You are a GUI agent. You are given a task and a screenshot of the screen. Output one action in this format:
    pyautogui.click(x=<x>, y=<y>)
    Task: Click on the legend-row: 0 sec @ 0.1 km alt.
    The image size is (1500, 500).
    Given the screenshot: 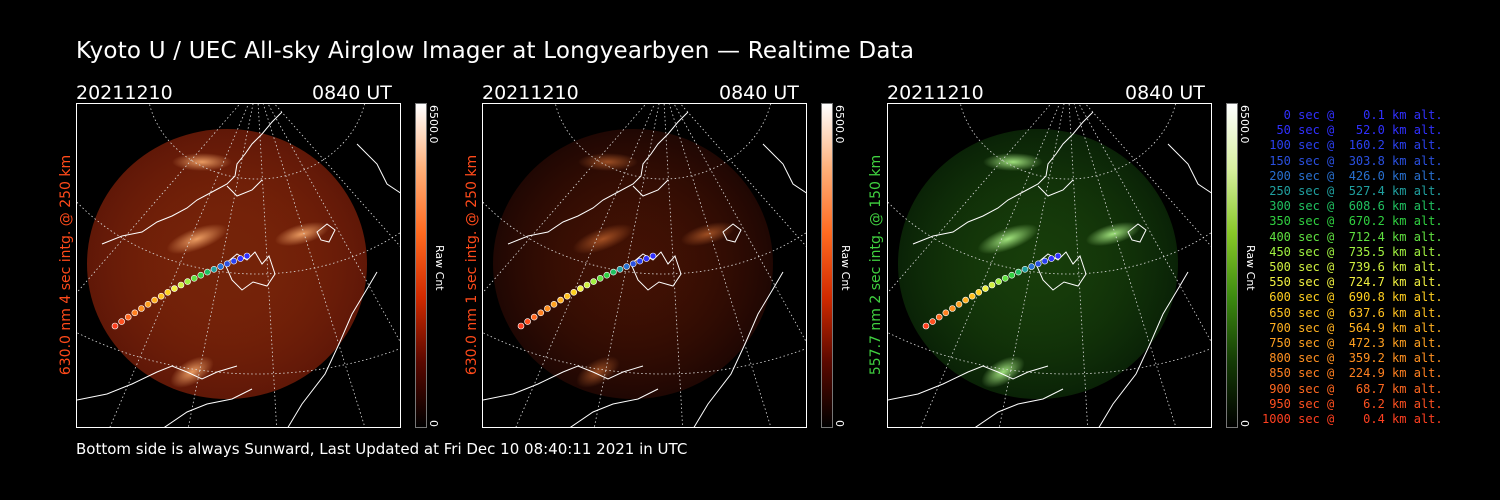 What is the action you would take?
    pyautogui.click(x=1352, y=115)
    